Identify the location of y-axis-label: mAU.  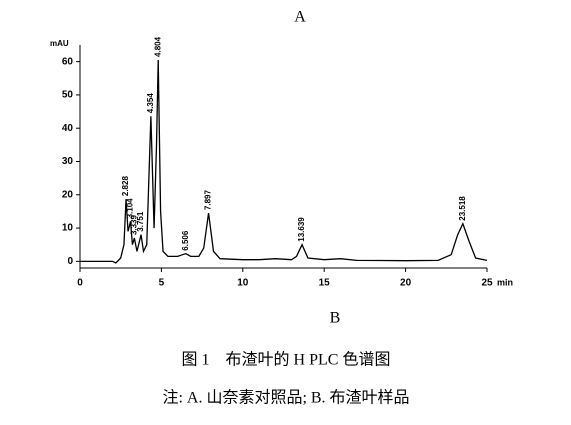
(59, 43).